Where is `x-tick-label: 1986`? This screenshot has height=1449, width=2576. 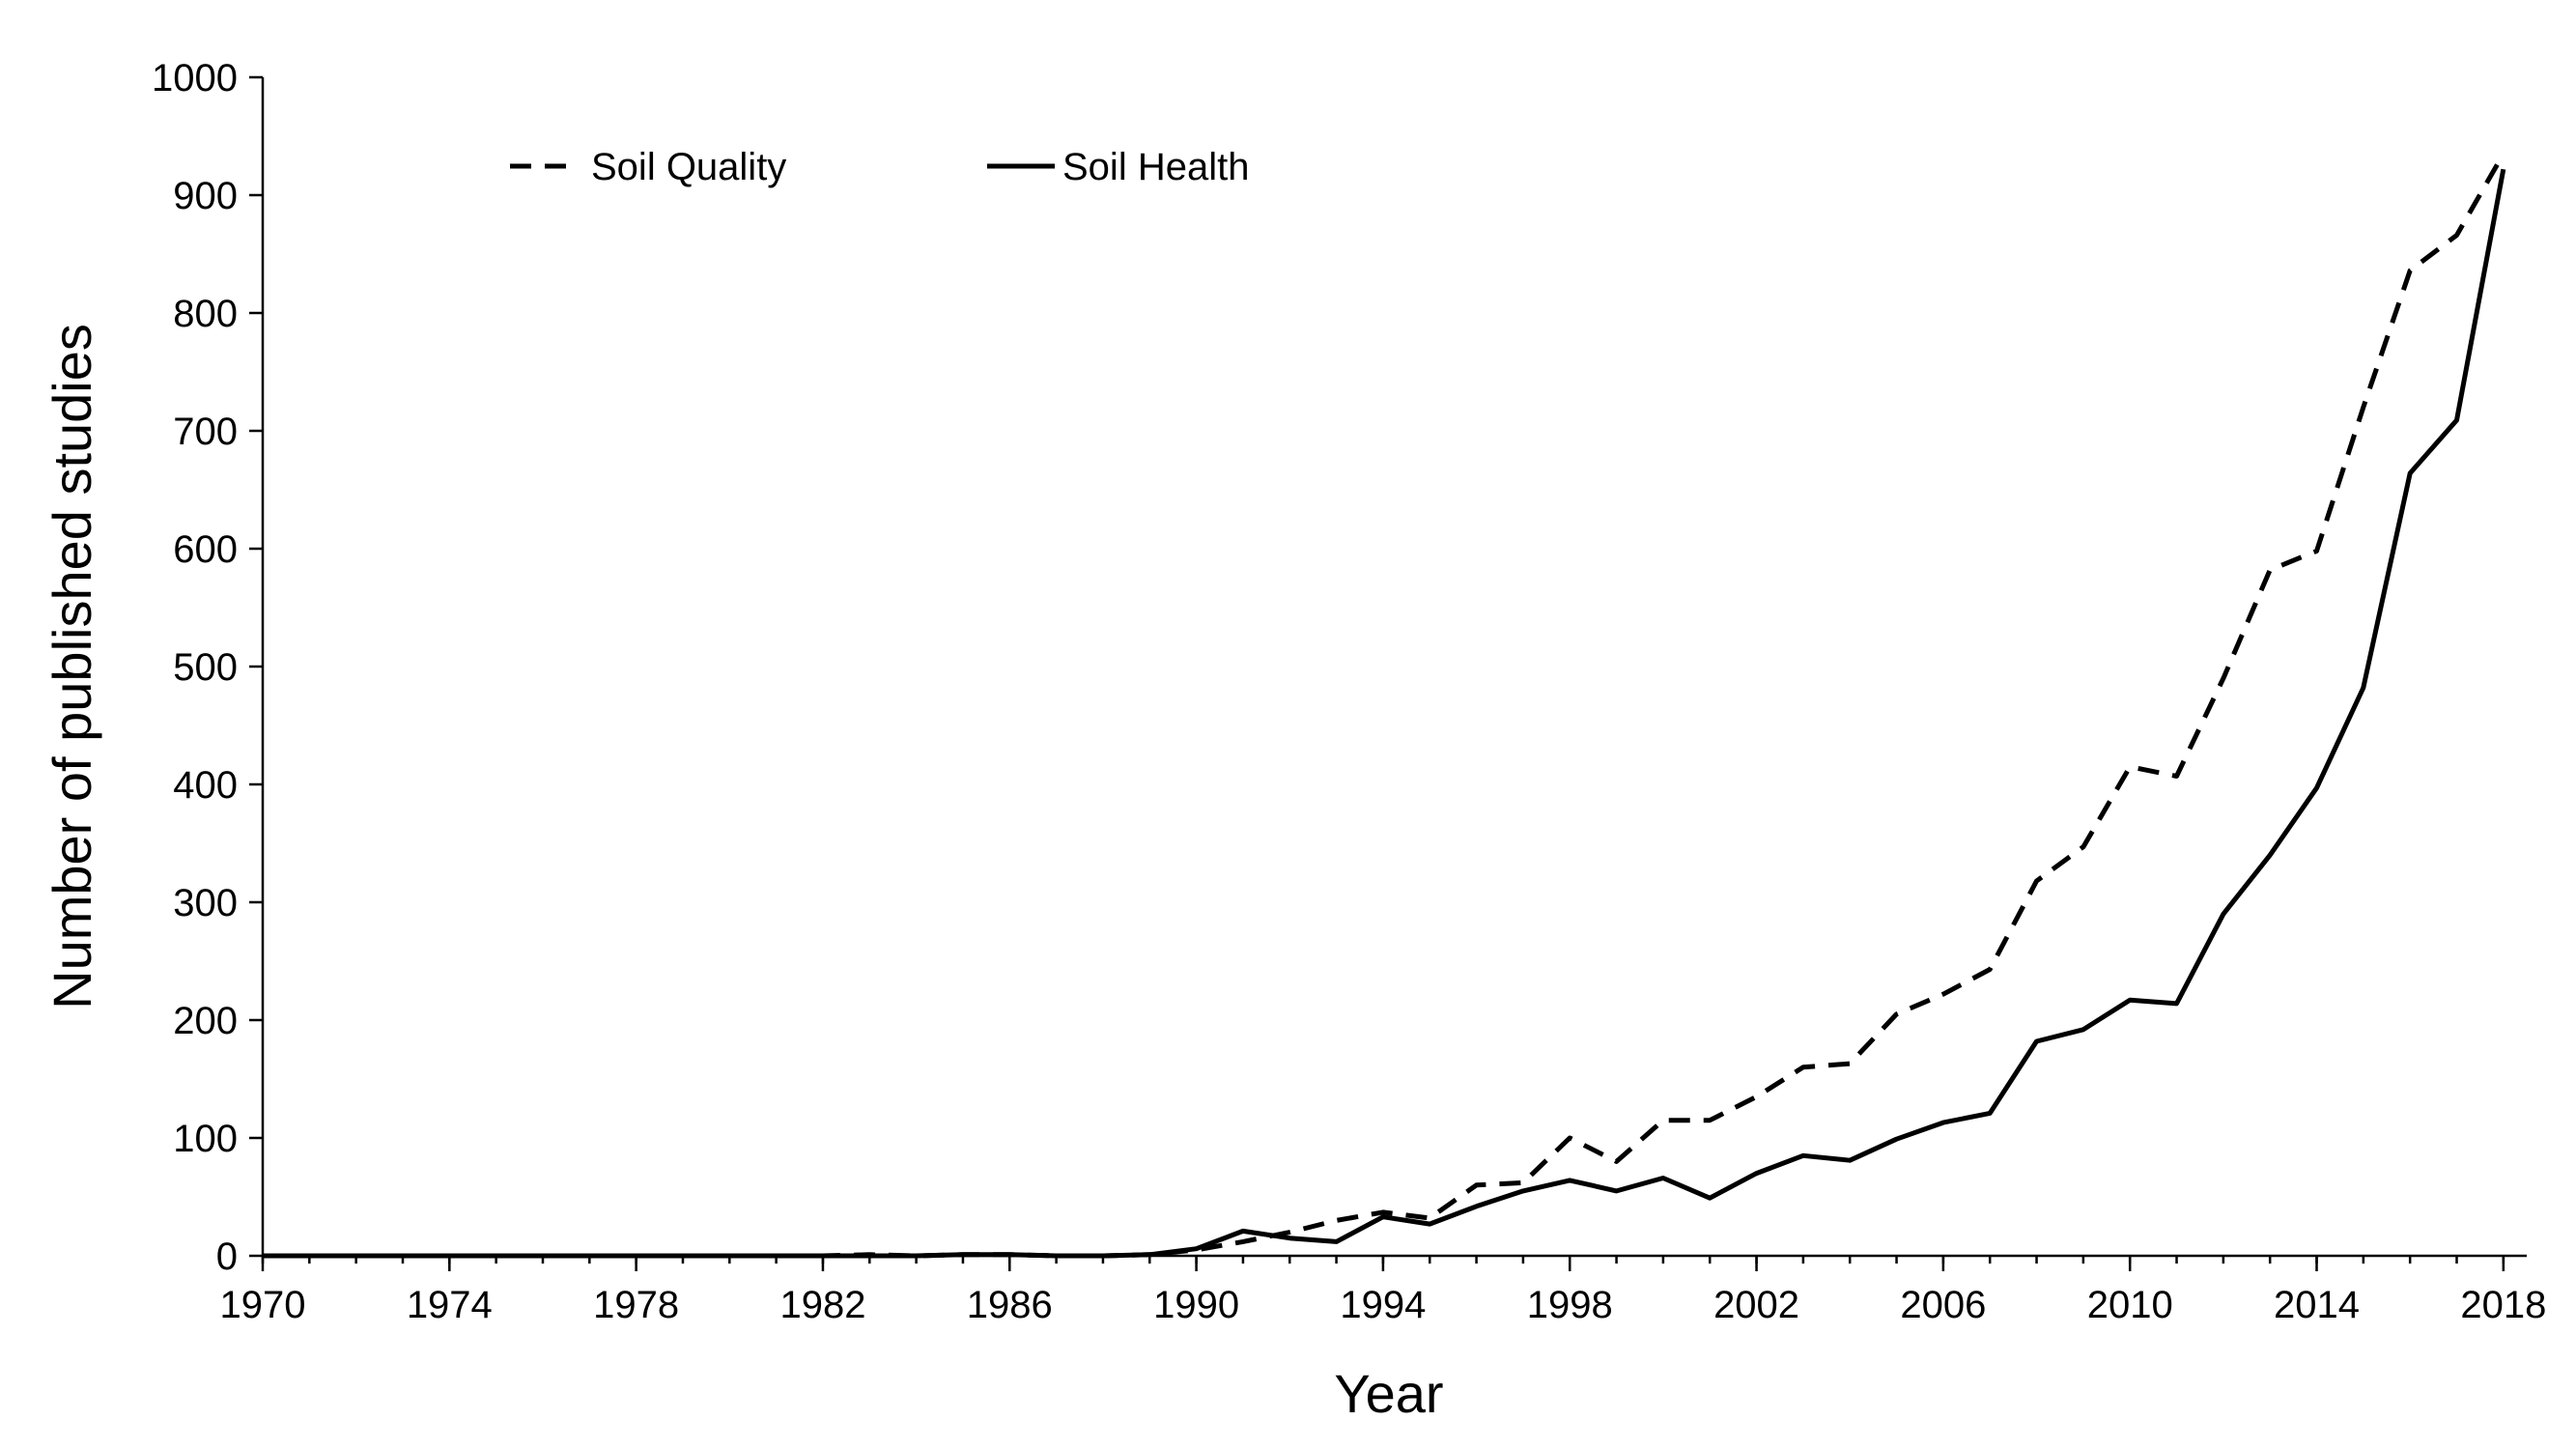
x-tick-label: 1986 is located at coordinates (1010, 1305).